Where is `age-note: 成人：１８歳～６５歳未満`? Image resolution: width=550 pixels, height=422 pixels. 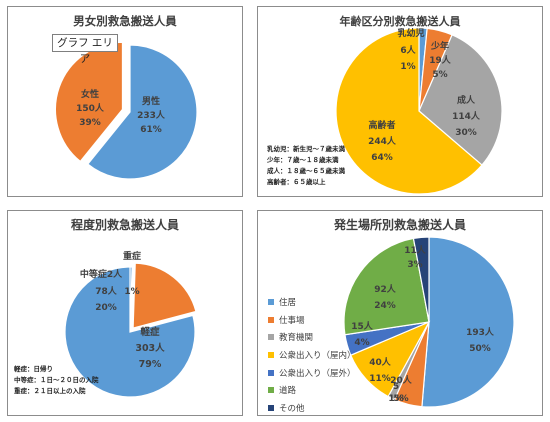 age-note: 成人：１８歳～６５歳未満 is located at coordinates (306, 171).